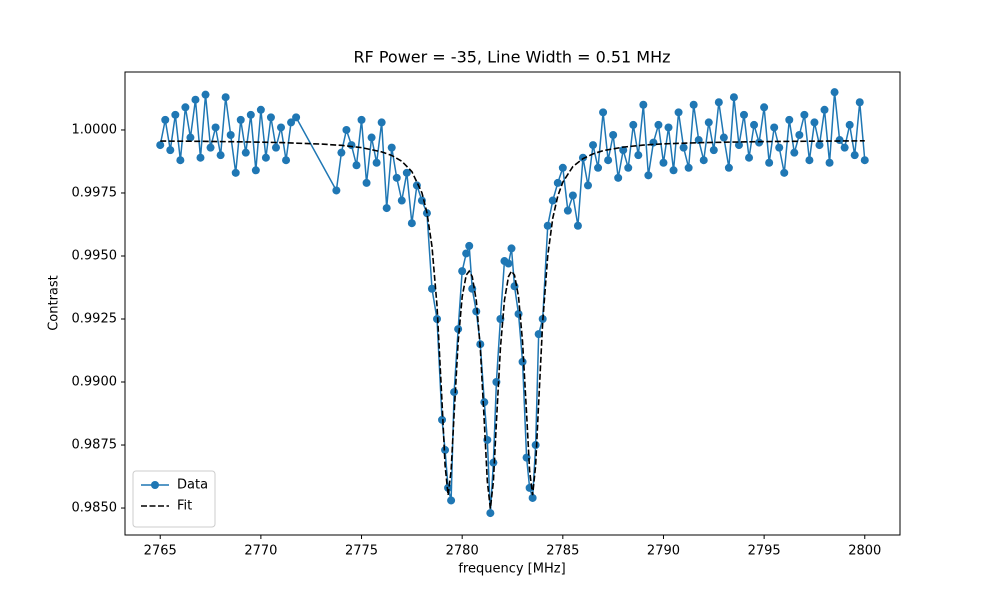  I want to click on legend-marker, so click(155, 485).